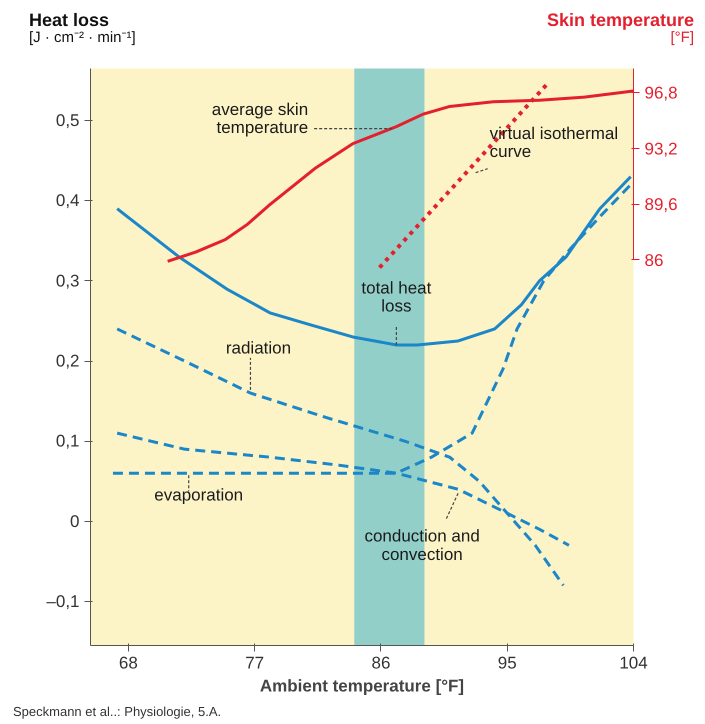 The height and width of the screenshot is (724, 705). I want to click on y-tick-label: 0,1, so click(68, 441).